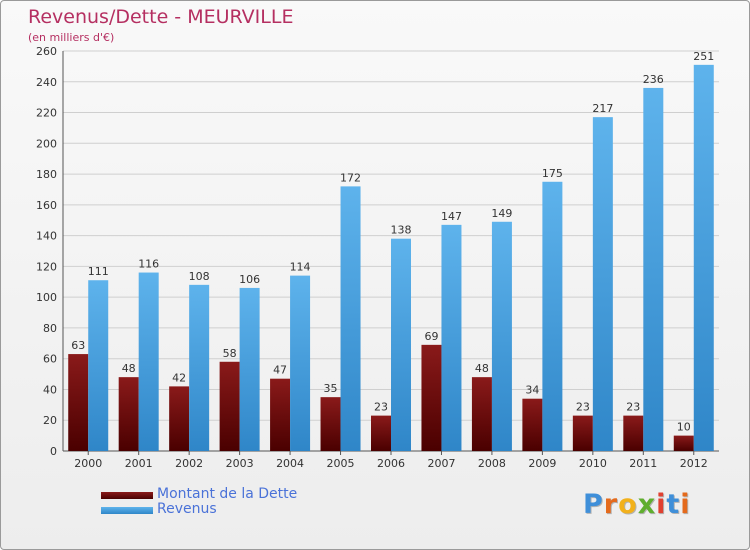  Describe the element at coordinates (451, 216) in the screenshot. I see `data-label-revenus: 147` at that location.